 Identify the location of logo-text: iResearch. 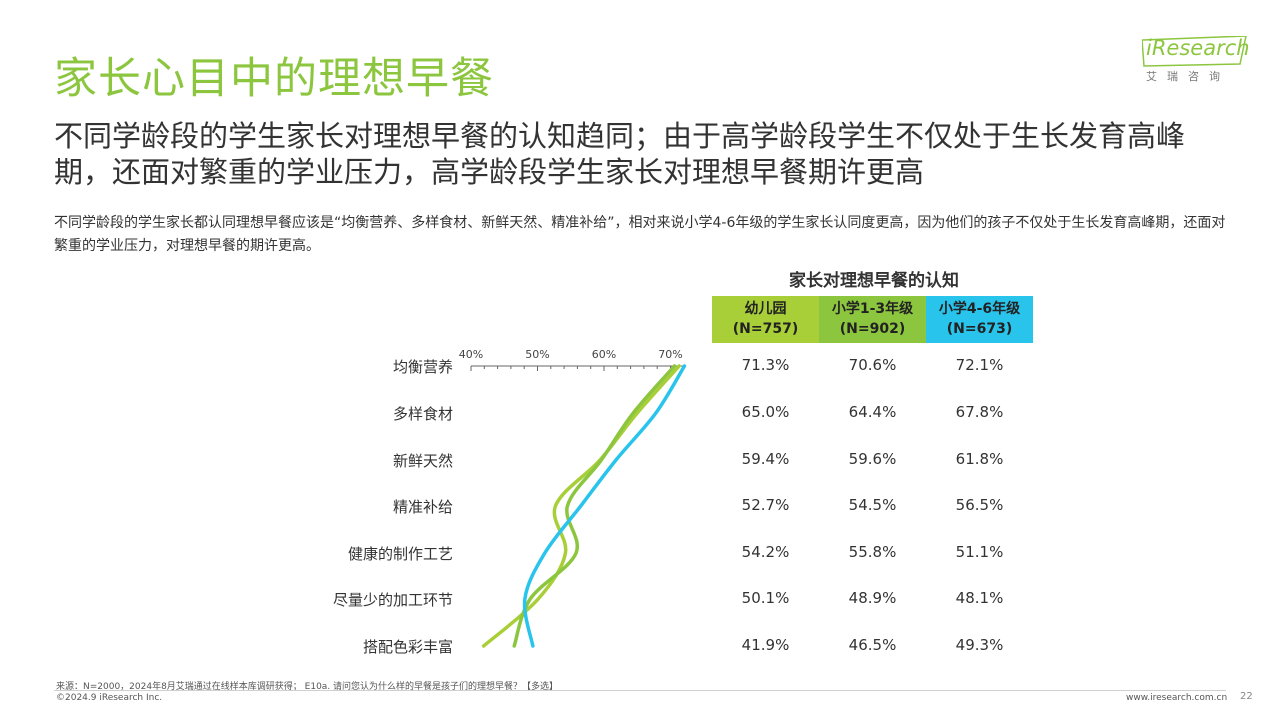
(1198, 48).